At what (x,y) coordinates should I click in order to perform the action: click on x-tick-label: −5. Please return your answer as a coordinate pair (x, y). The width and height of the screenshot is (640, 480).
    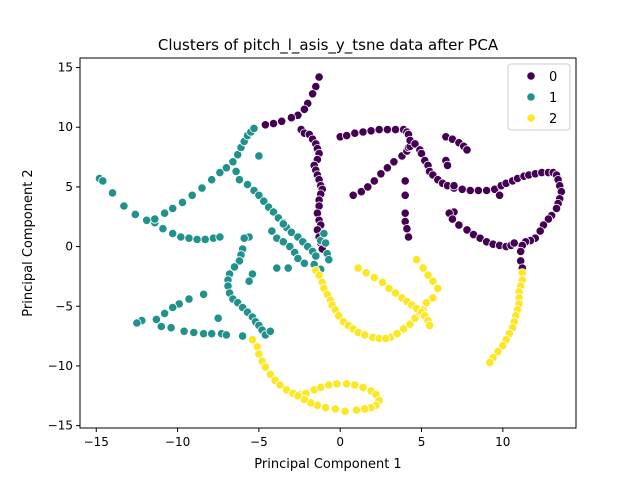
    Looking at the image, I should click on (259, 442).